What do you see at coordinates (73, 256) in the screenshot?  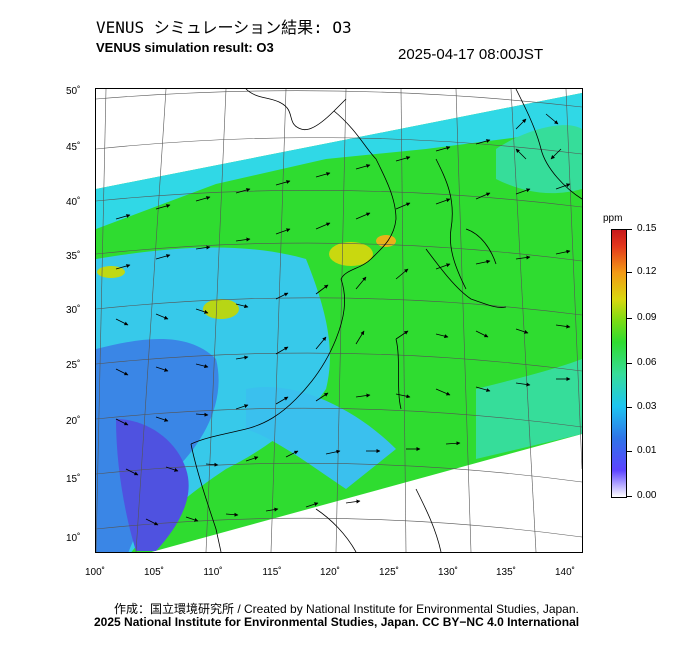 I see `lat-tick-35: 35˚` at bounding box center [73, 256].